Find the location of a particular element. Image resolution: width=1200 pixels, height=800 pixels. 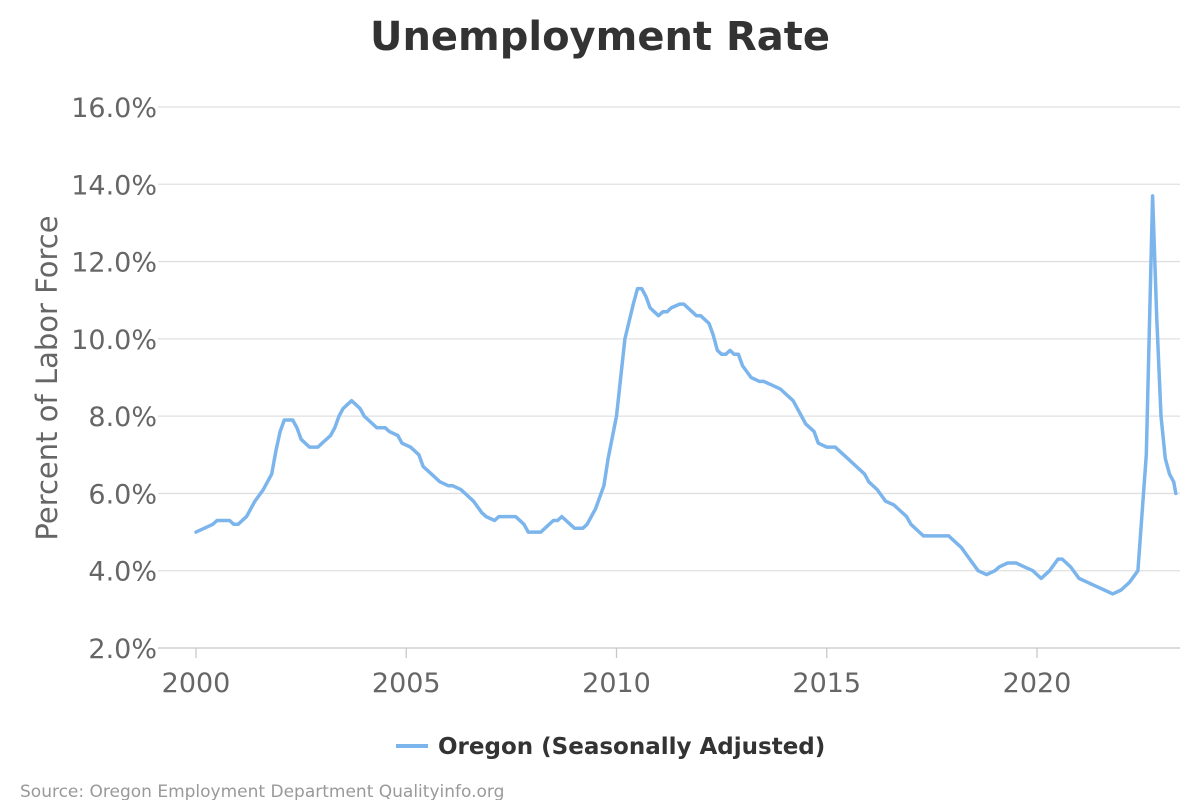

x-tick-label: 2015 is located at coordinates (826, 683).